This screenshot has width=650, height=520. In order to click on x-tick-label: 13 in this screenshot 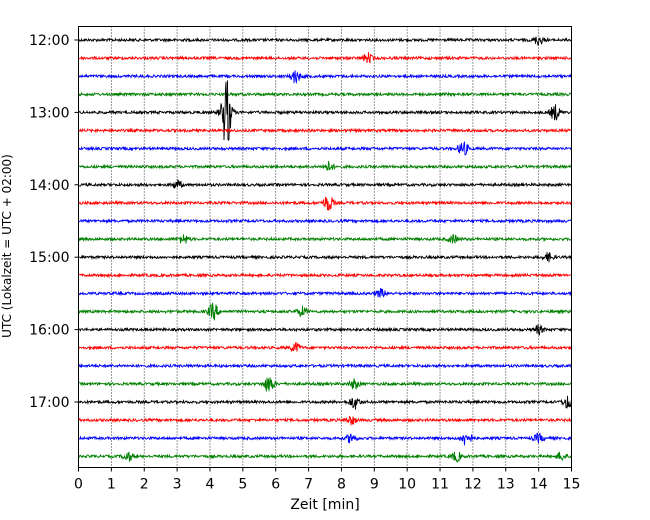, I will do `click(506, 485)`.